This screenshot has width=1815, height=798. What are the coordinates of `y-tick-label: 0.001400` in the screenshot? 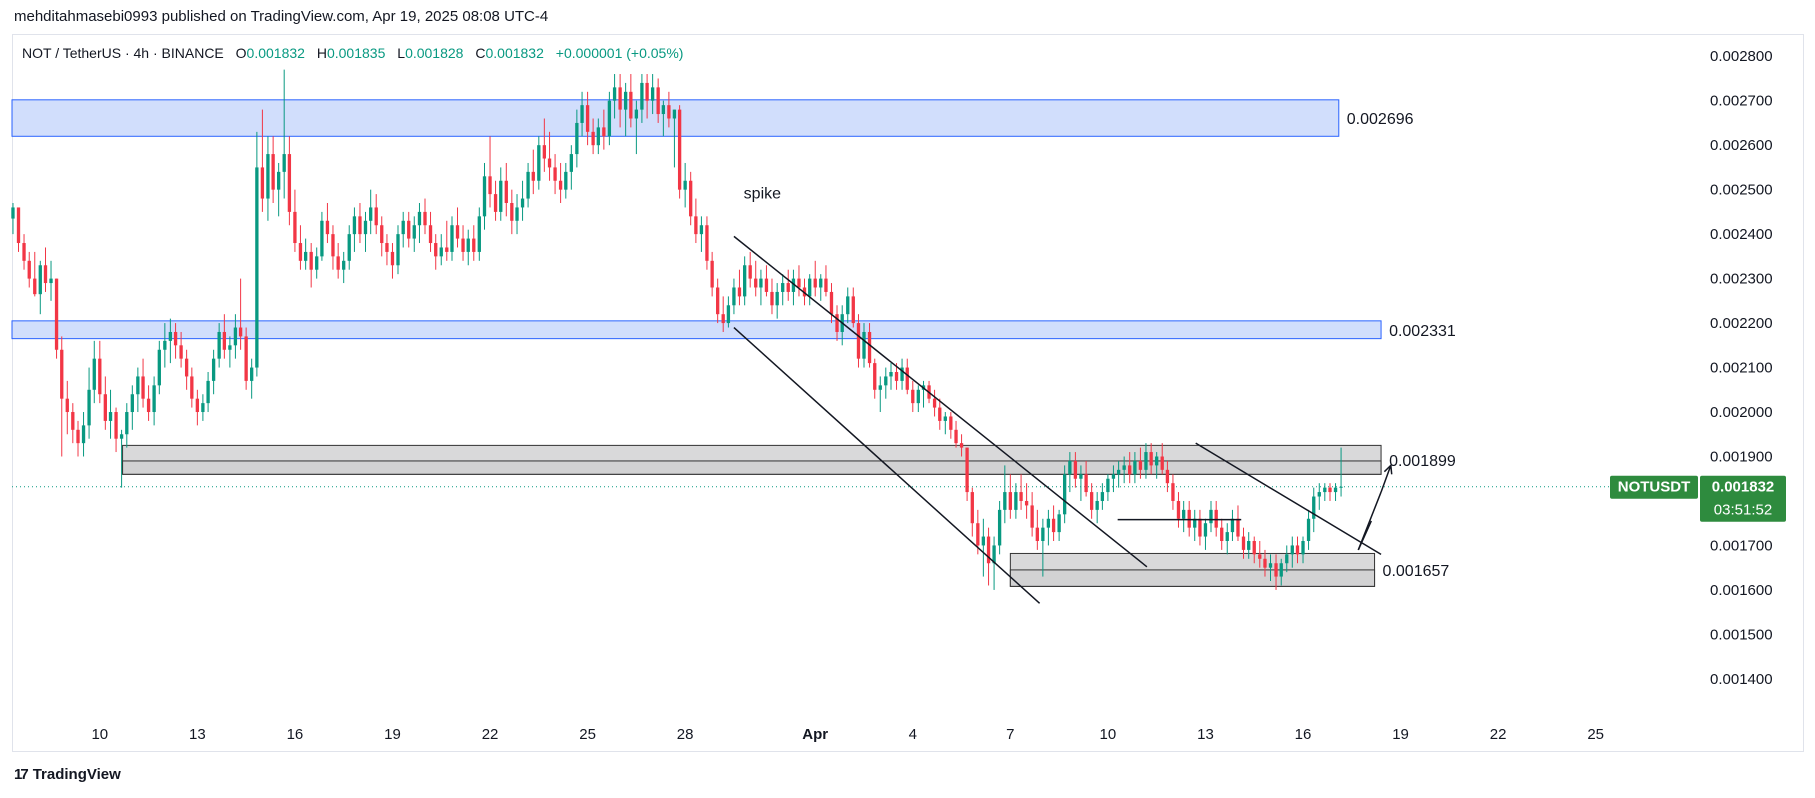 It's located at (1741, 679).